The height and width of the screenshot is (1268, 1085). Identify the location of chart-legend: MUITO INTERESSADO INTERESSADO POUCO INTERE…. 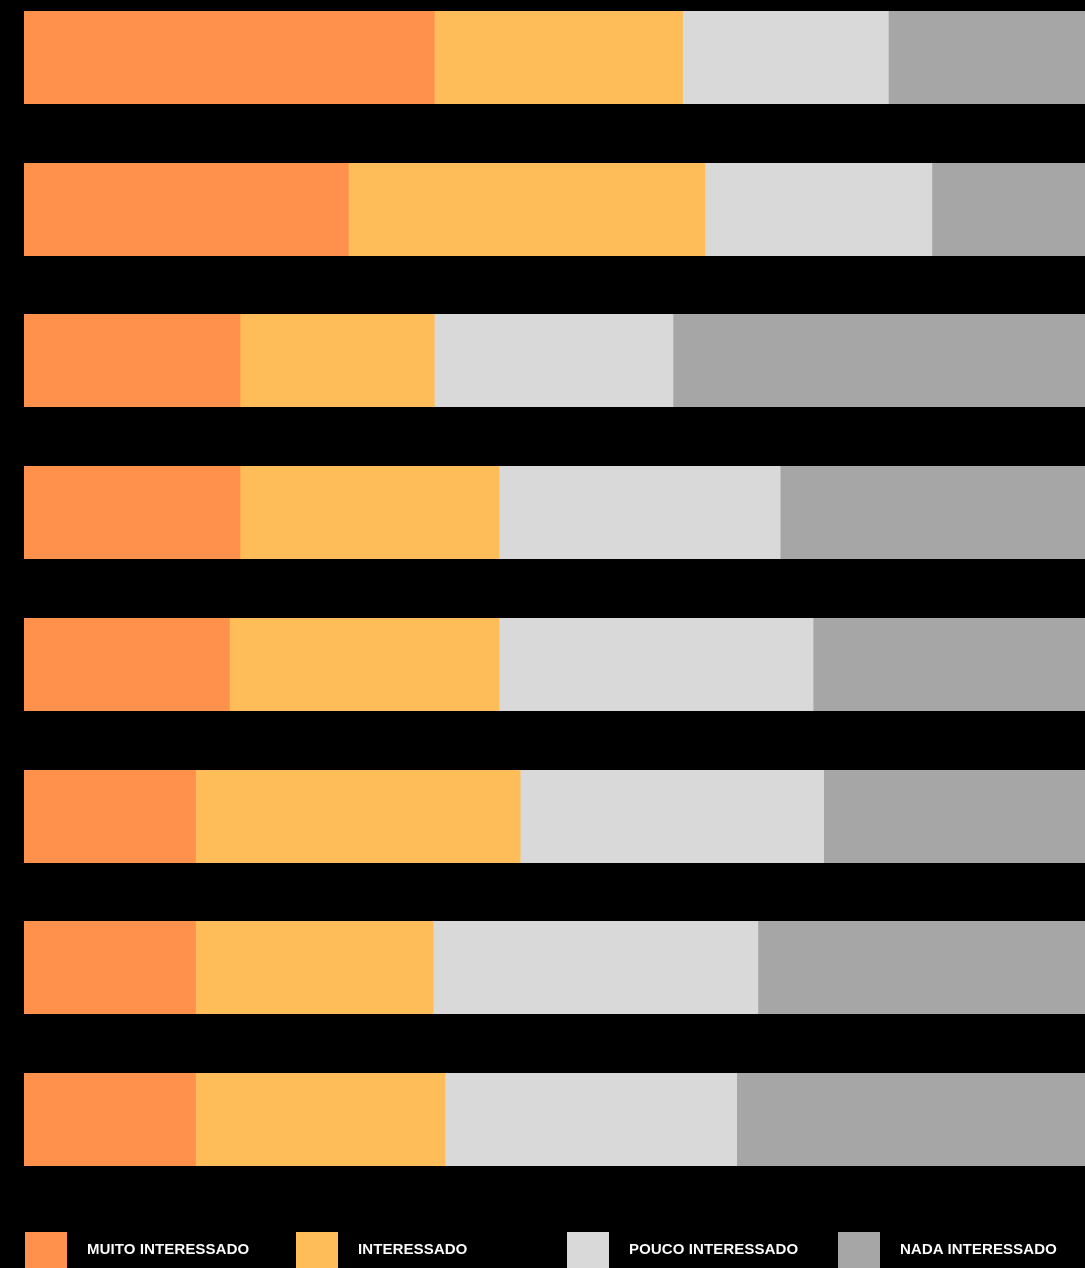
(542, 1249).